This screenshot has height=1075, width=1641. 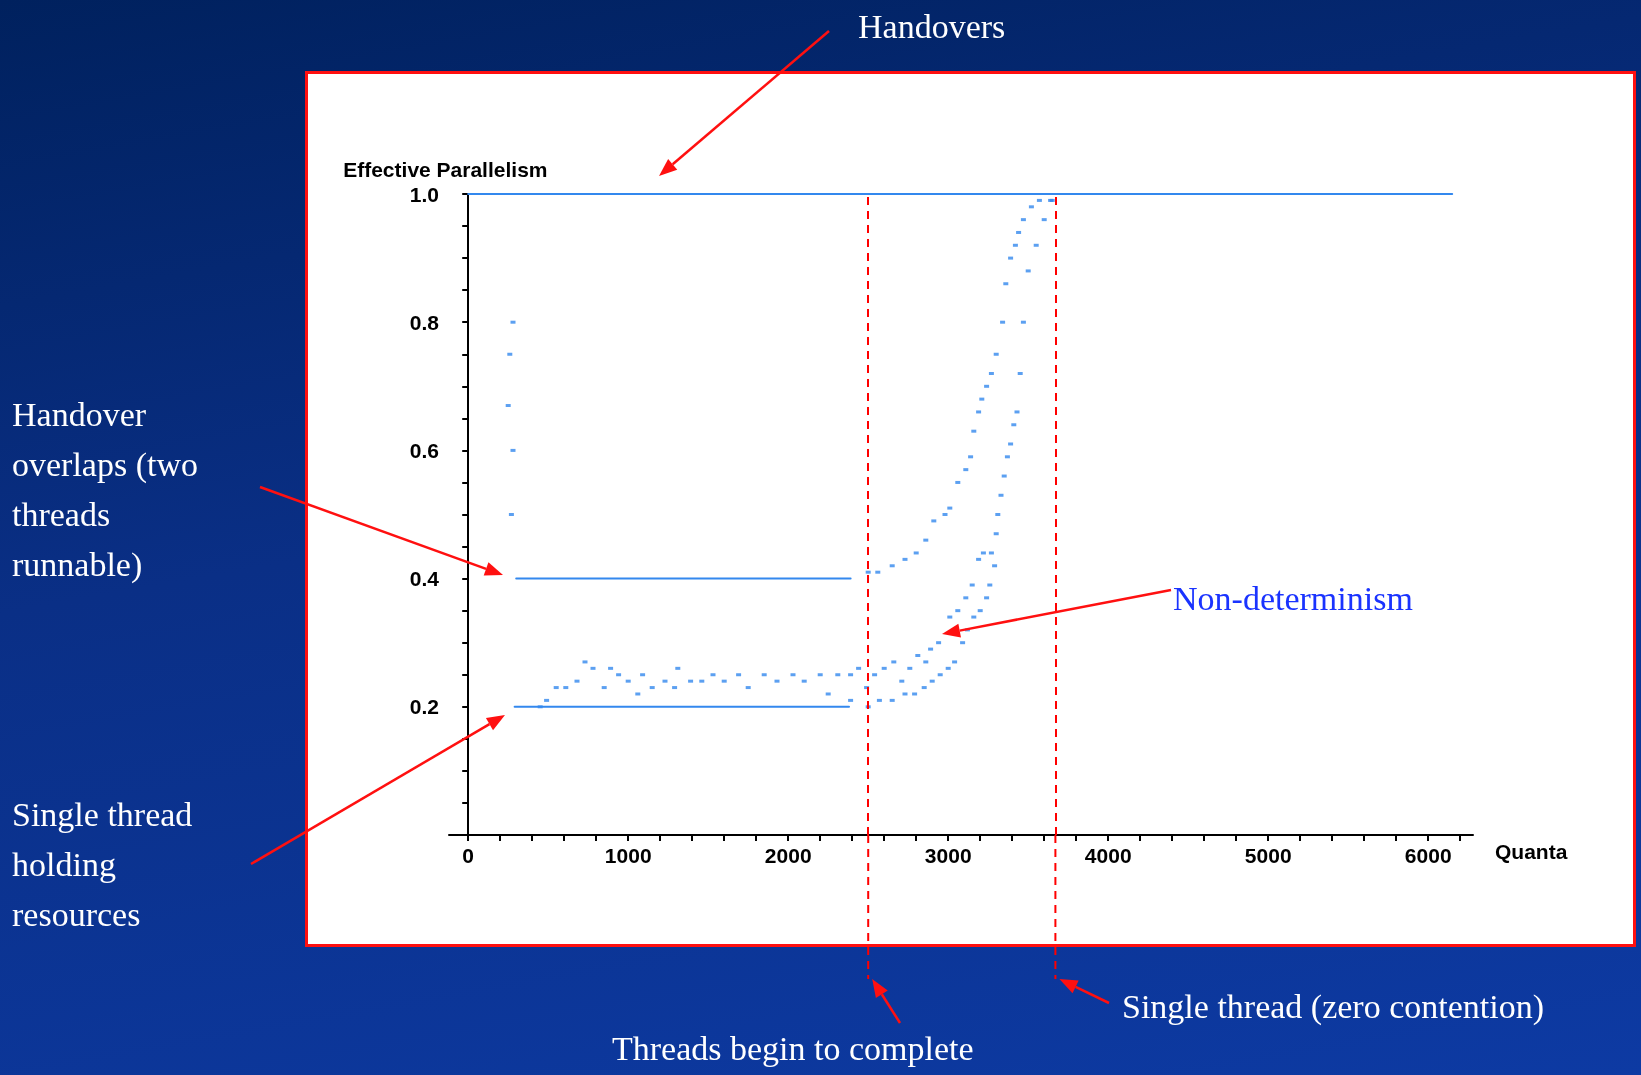 What do you see at coordinates (424, 707) in the screenshot?
I see `y-tick-label: 0.2` at bounding box center [424, 707].